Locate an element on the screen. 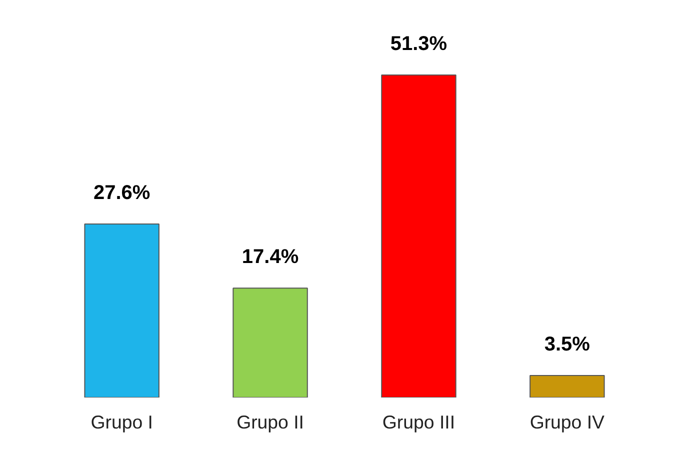 The image size is (692, 451). x-tick-label: Grupo IV is located at coordinates (568, 422).